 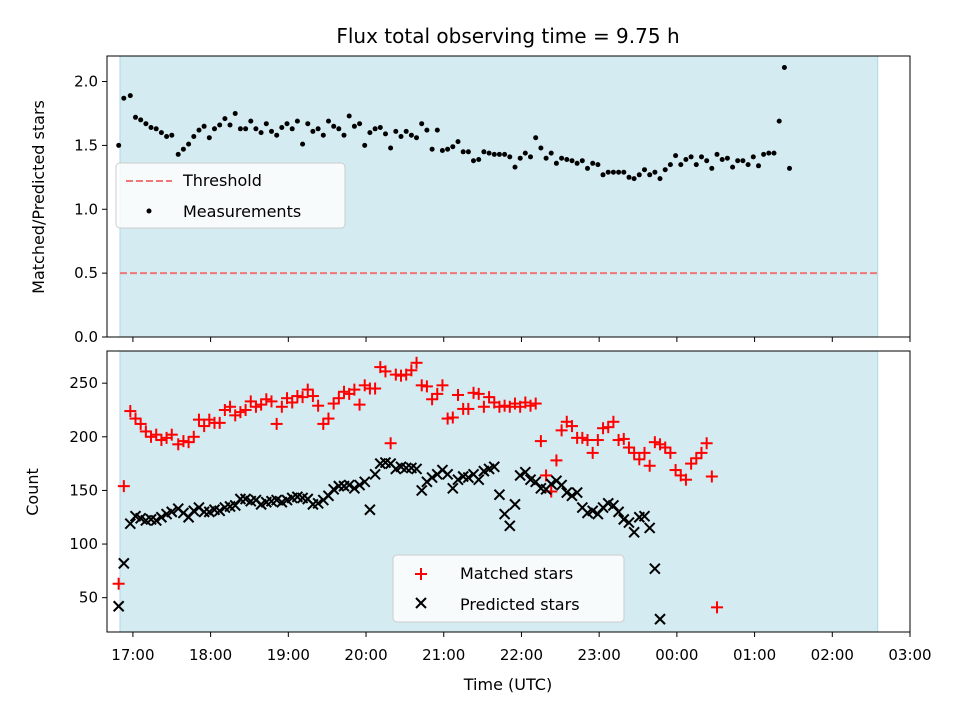 What do you see at coordinates (909, 655) in the screenshot?
I see `x-tick-label: 03:00` at bounding box center [909, 655].